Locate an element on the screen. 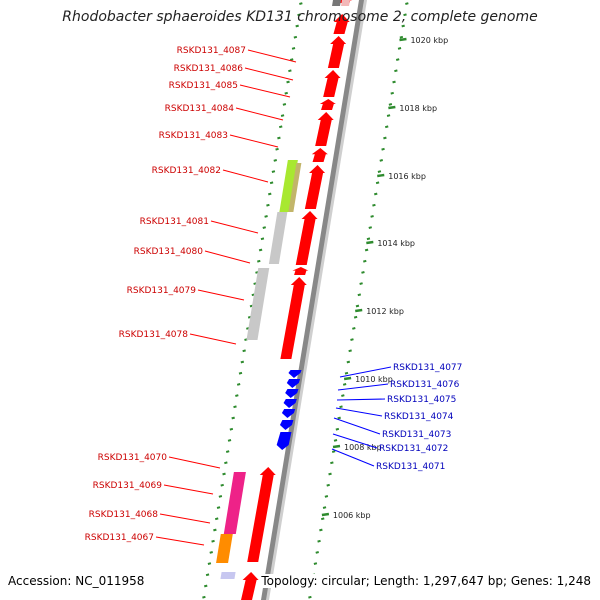  scale-label: 1008 kbp is located at coordinates (363, 447).